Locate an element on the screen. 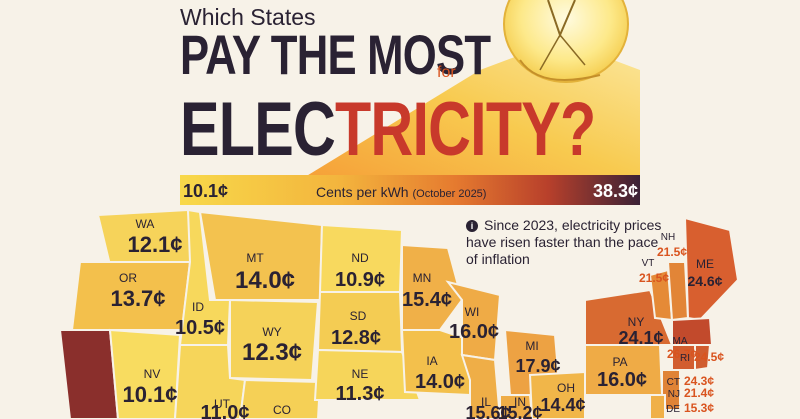  state-value-wy: 12.3¢ is located at coordinates (272, 352).